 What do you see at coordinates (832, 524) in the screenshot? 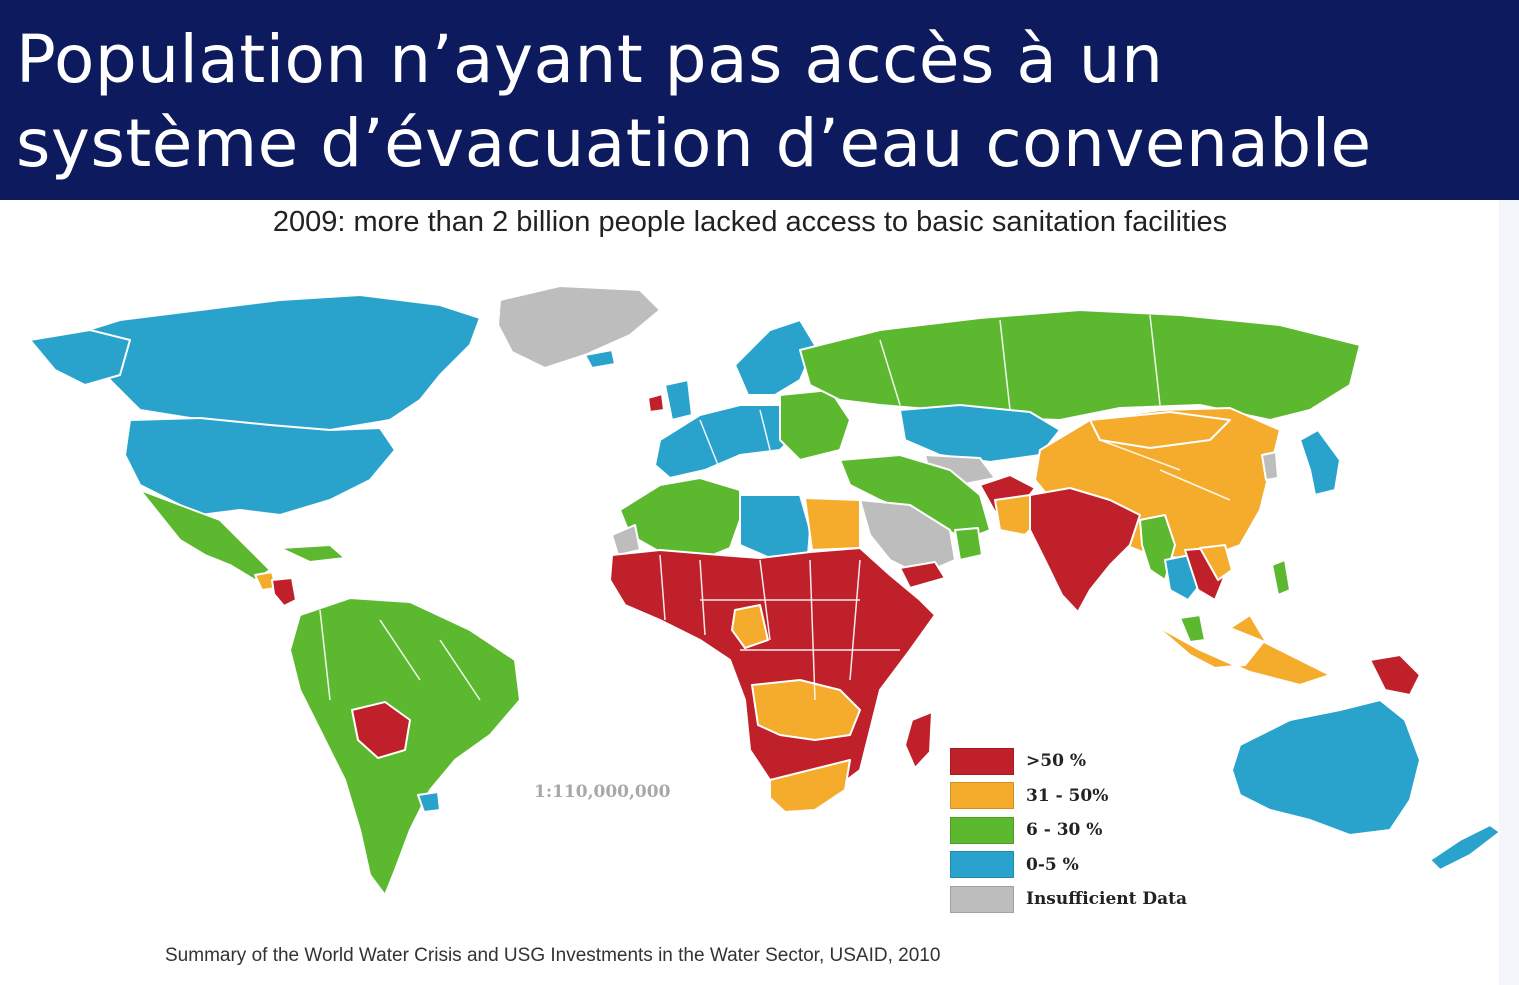
I see `region-egypt` at bounding box center [832, 524].